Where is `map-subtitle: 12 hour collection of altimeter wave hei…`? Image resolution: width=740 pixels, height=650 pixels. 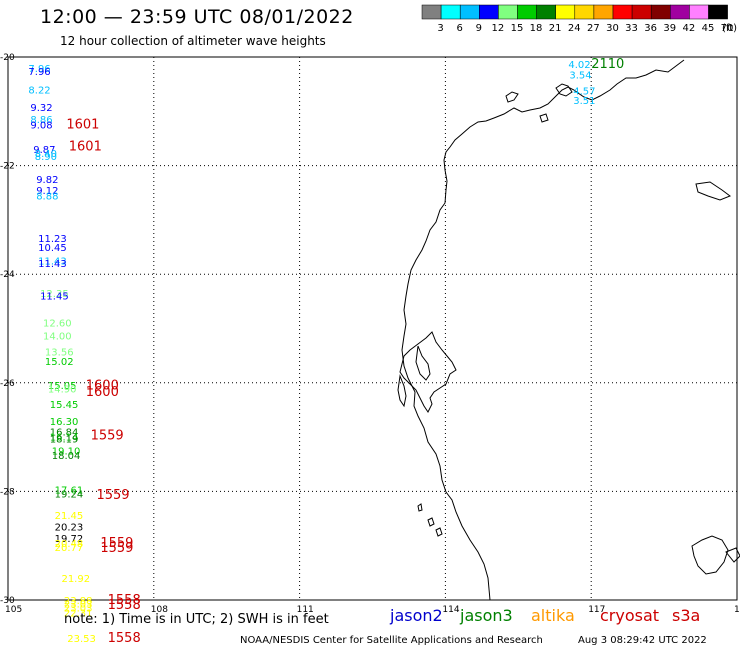 map-subtitle: 12 hour collection of altimeter wave hei… is located at coordinates (193, 41).